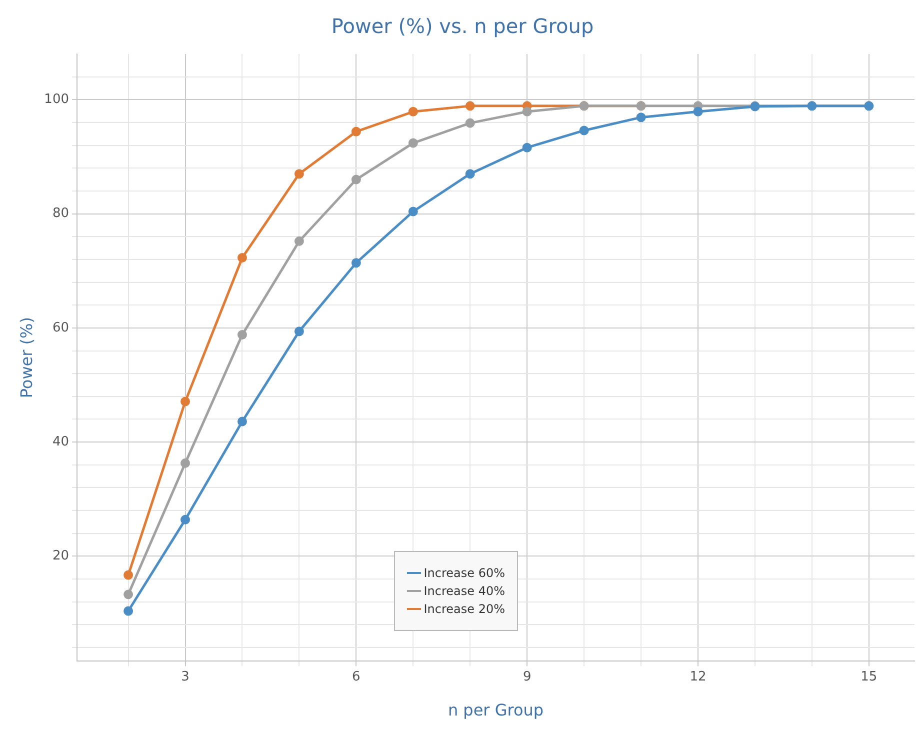 The image size is (921, 733). What do you see at coordinates (61, 214) in the screenshot?
I see `y-tick-label: 80` at bounding box center [61, 214].